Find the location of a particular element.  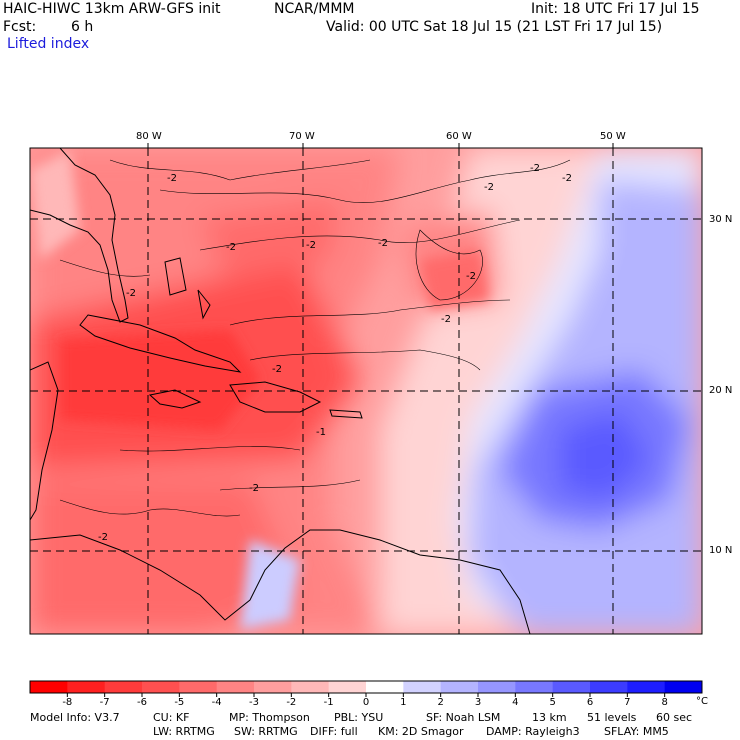

colorbar-tick-label: 3 is located at coordinates (478, 702).